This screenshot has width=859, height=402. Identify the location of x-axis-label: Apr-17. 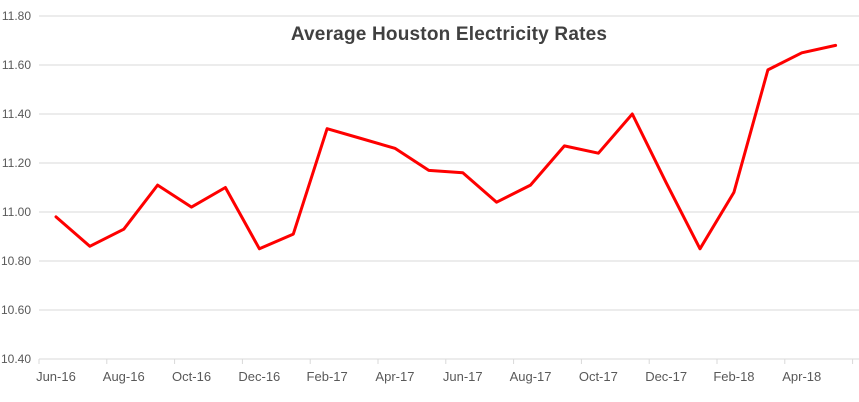
(394, 376).